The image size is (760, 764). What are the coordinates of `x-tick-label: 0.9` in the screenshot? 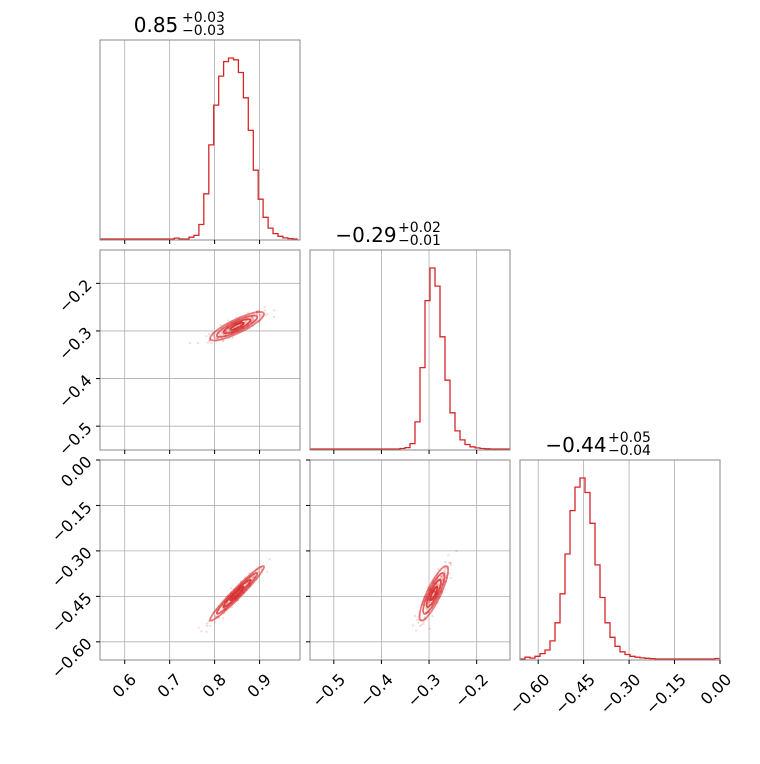 It's located at (258, 685).